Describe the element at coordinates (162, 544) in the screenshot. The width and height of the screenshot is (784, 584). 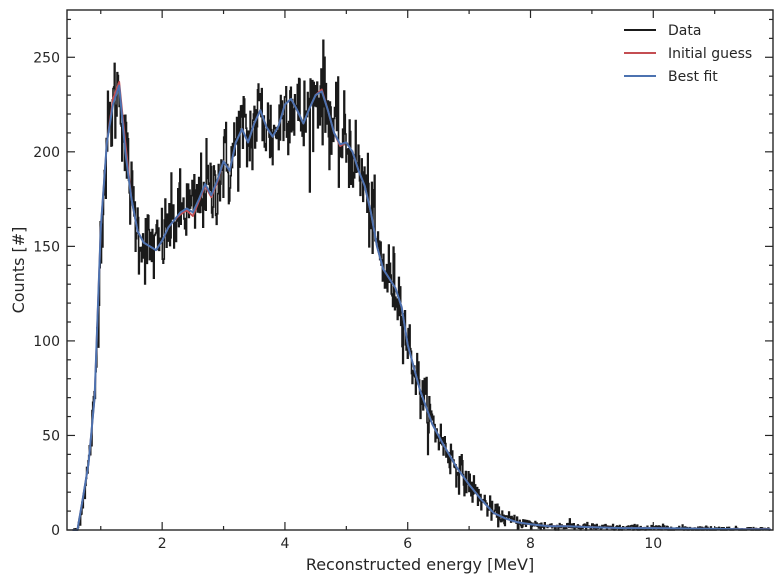
I see `x-tick-label: 2` at that location.